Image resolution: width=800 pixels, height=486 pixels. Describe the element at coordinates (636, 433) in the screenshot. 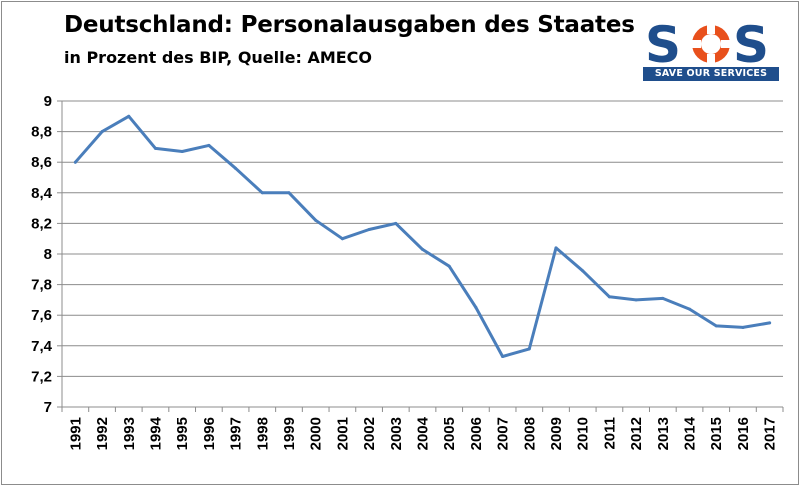

I see `x-tick-label: 2012` at that location.